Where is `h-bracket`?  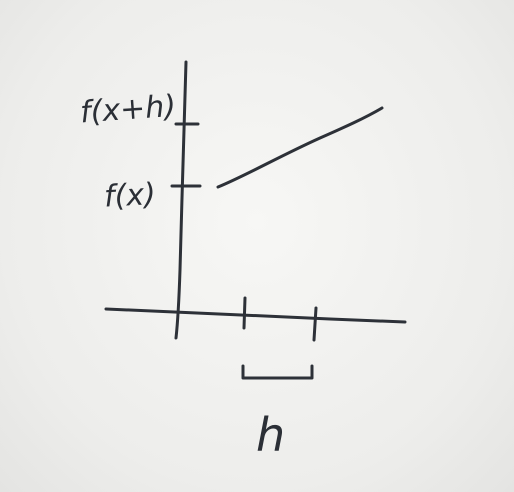 h-bracket is located at coordinates (277, 372).